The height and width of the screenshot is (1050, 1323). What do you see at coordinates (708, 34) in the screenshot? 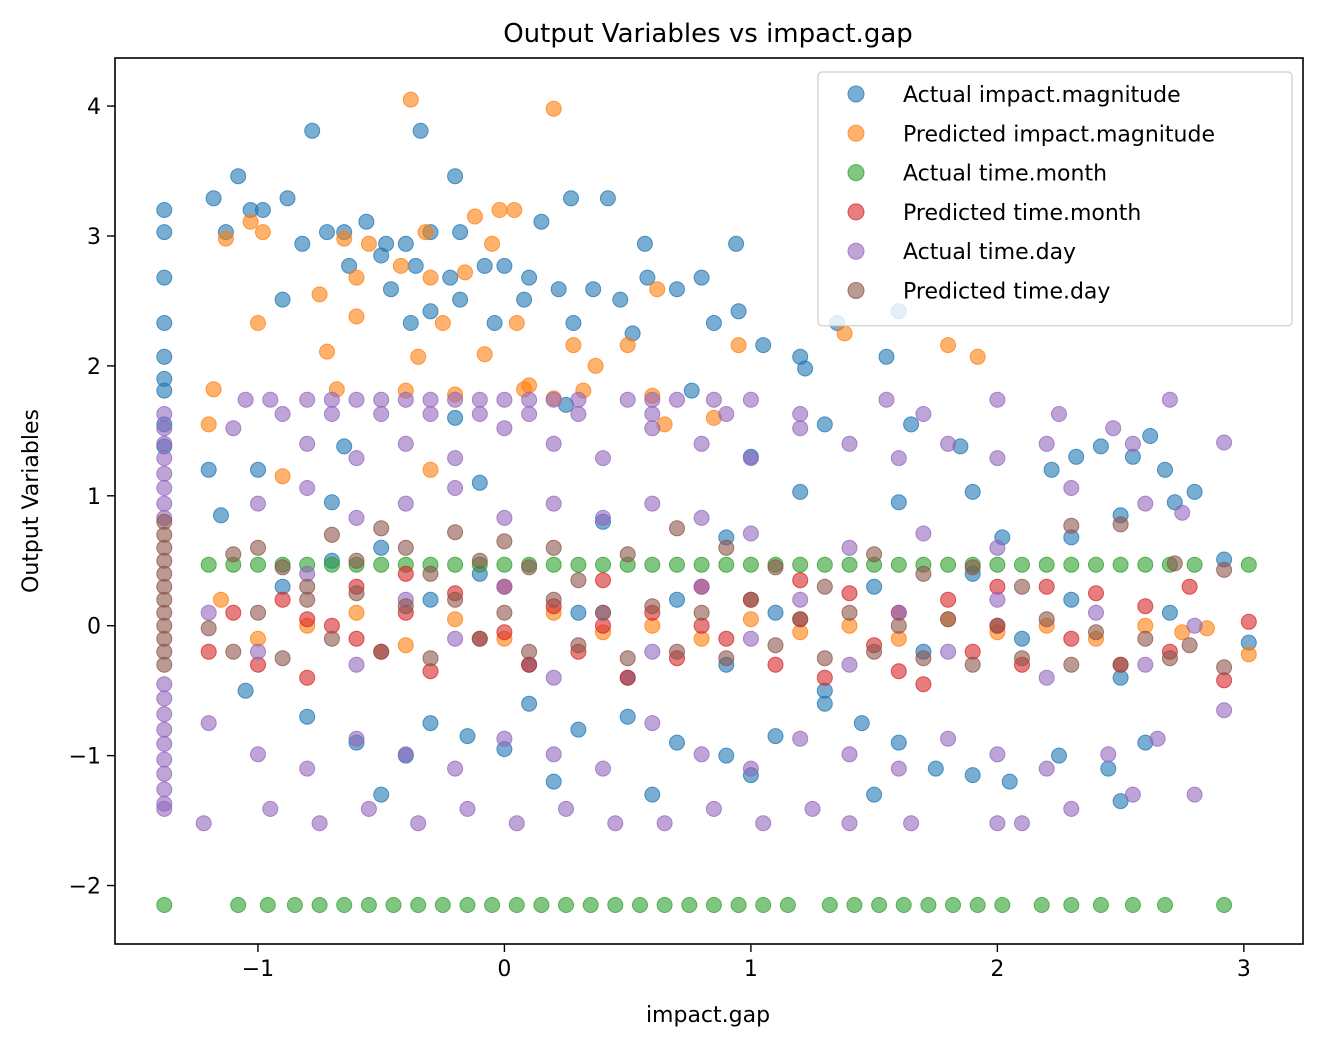
I see `chart-title: Output Variables vs impact.gap` at bounding box center [708, 34].